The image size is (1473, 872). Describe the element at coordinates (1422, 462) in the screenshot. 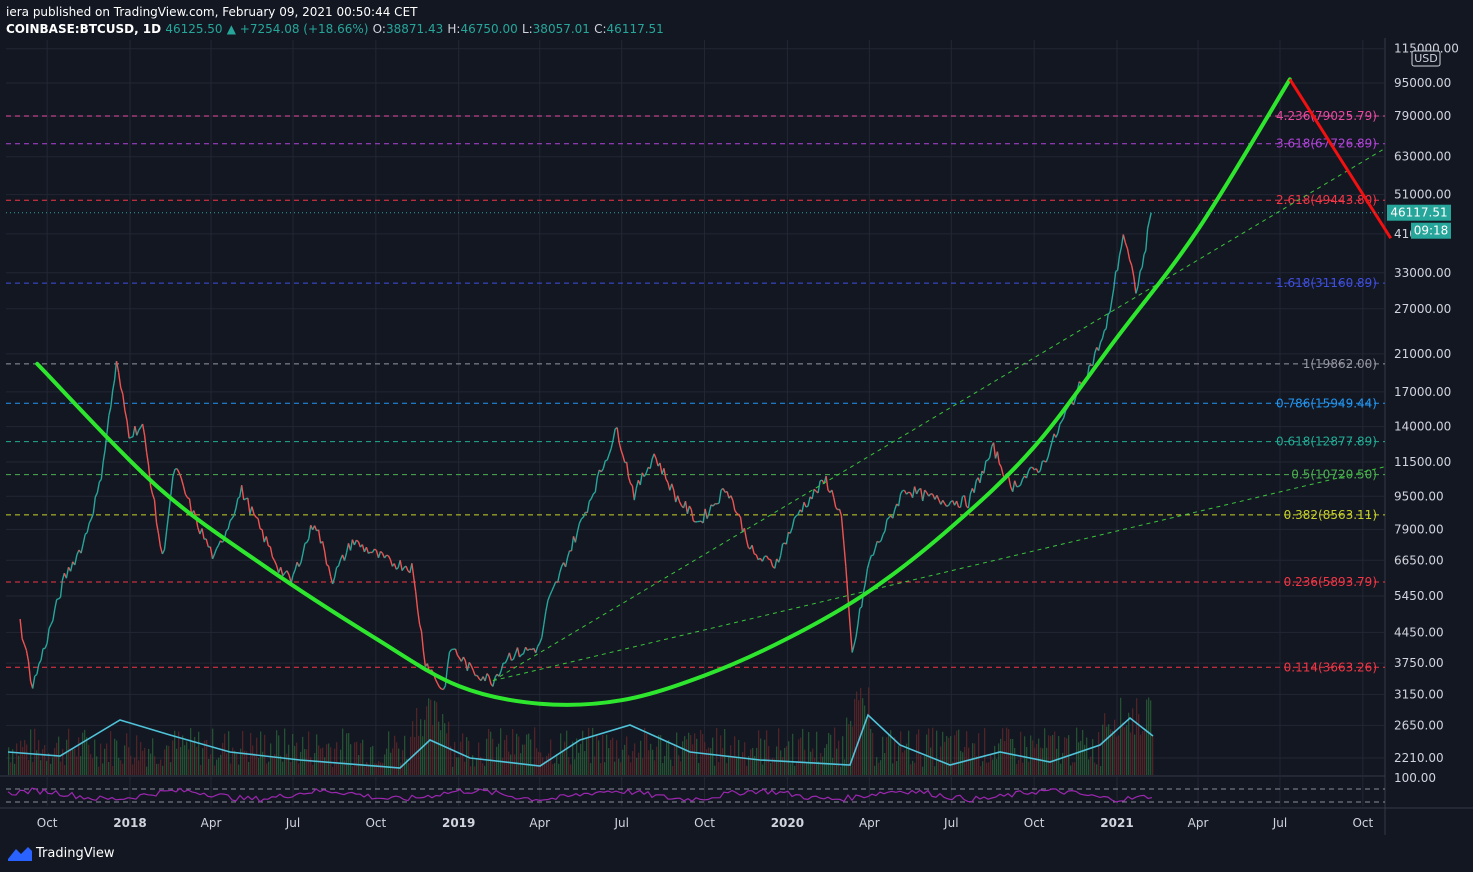

I see `y-tick-label: 11500.00` at that location.